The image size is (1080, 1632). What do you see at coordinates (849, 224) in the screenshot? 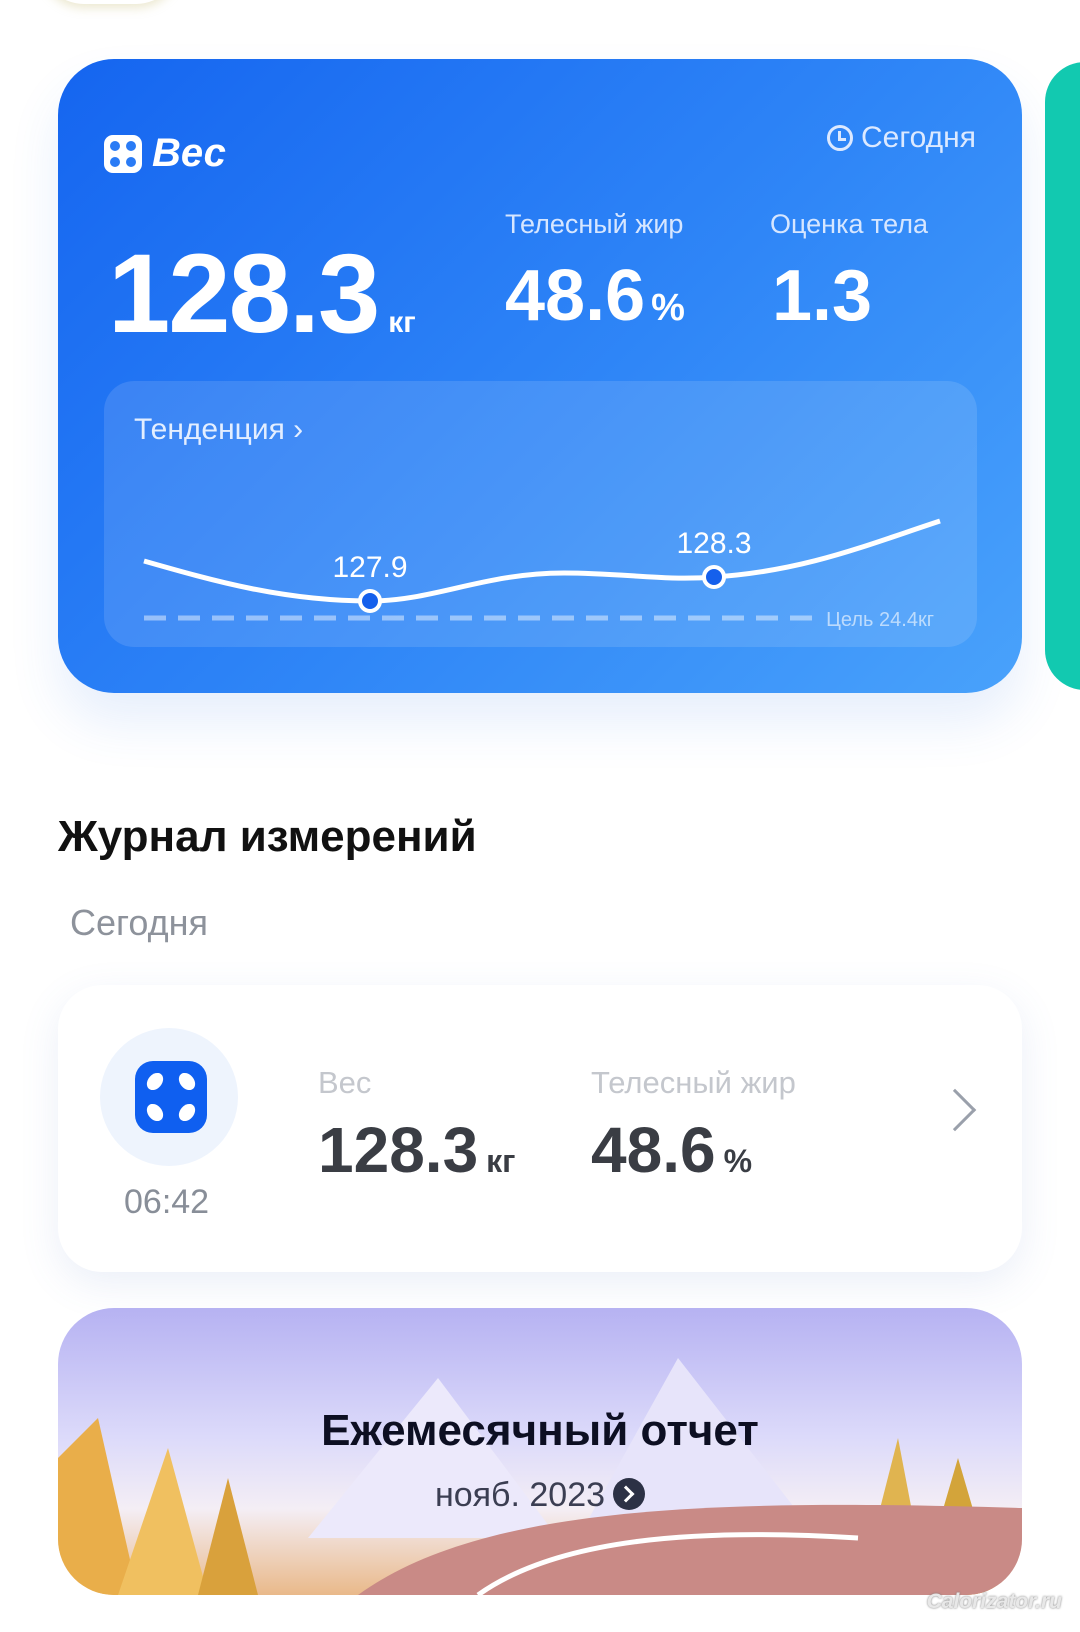
I see `score-label: Оценка тела` at bounding box center [849, 224].